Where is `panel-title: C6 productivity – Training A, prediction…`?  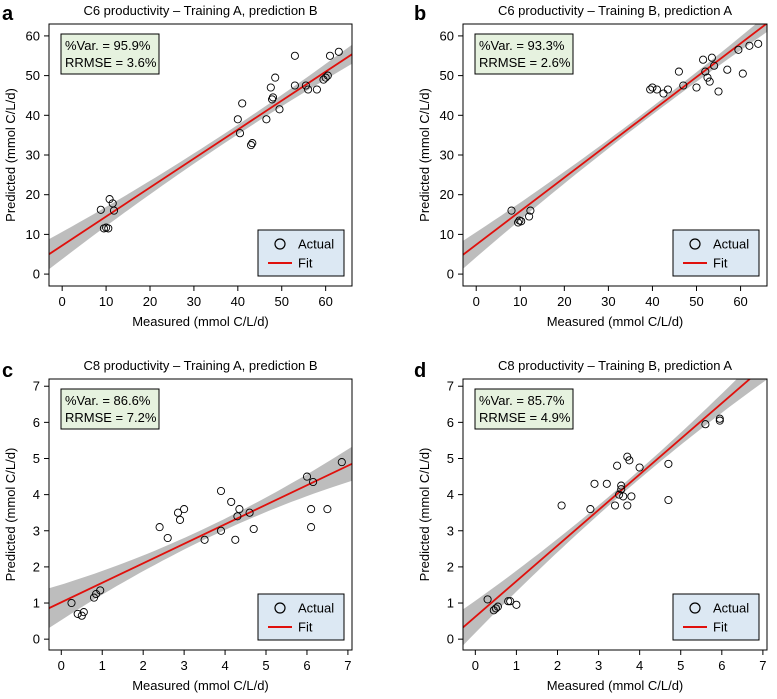 panel-title: C6 productivity – Training A, prediction… is located at coordinates (200, 10).